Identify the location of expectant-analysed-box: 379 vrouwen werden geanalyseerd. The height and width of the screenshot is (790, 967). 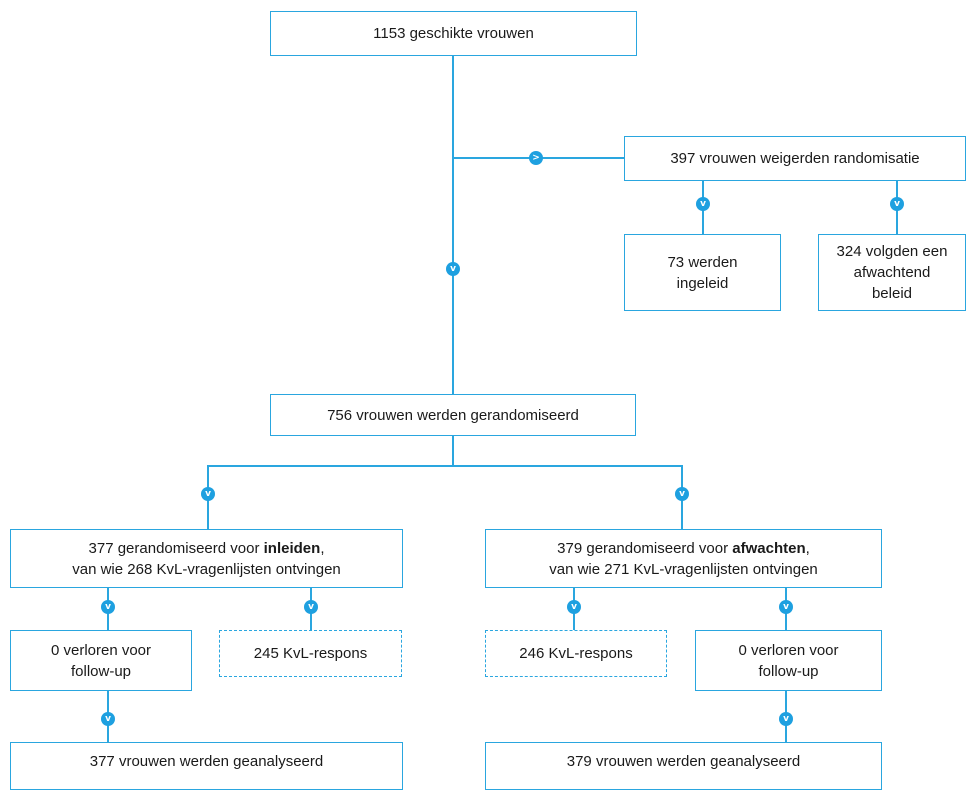
(683, 766).